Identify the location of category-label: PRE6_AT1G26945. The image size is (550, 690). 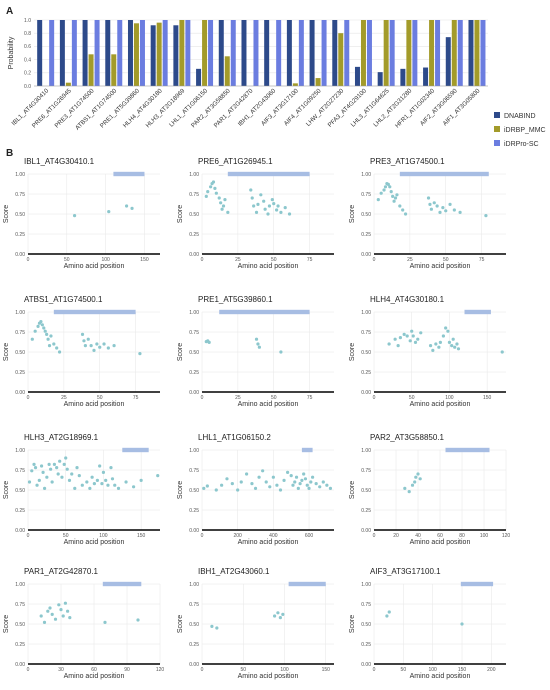
(52, 108).